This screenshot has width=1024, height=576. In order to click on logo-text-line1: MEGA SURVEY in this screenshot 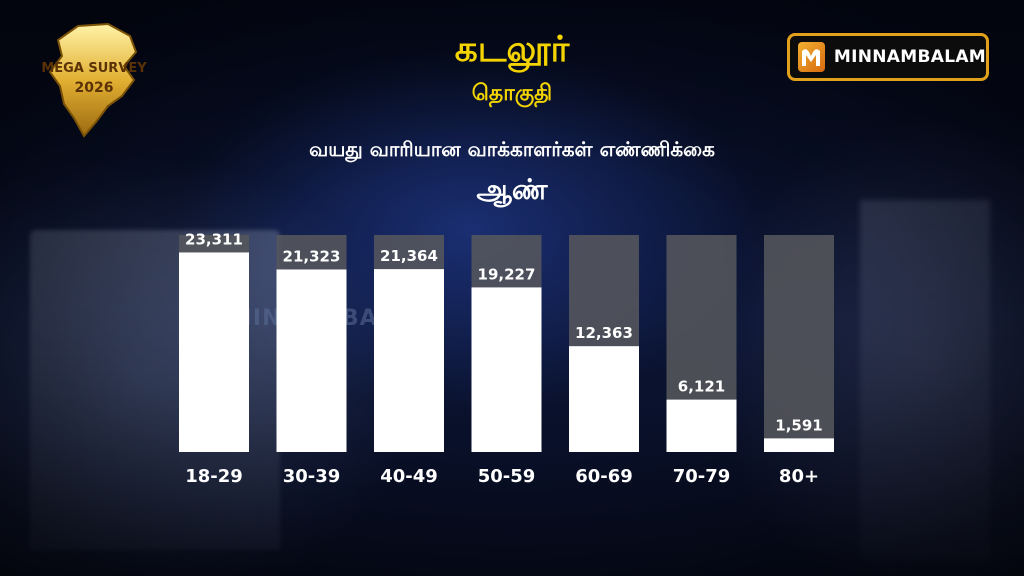, I will do `click(94, 68)`.